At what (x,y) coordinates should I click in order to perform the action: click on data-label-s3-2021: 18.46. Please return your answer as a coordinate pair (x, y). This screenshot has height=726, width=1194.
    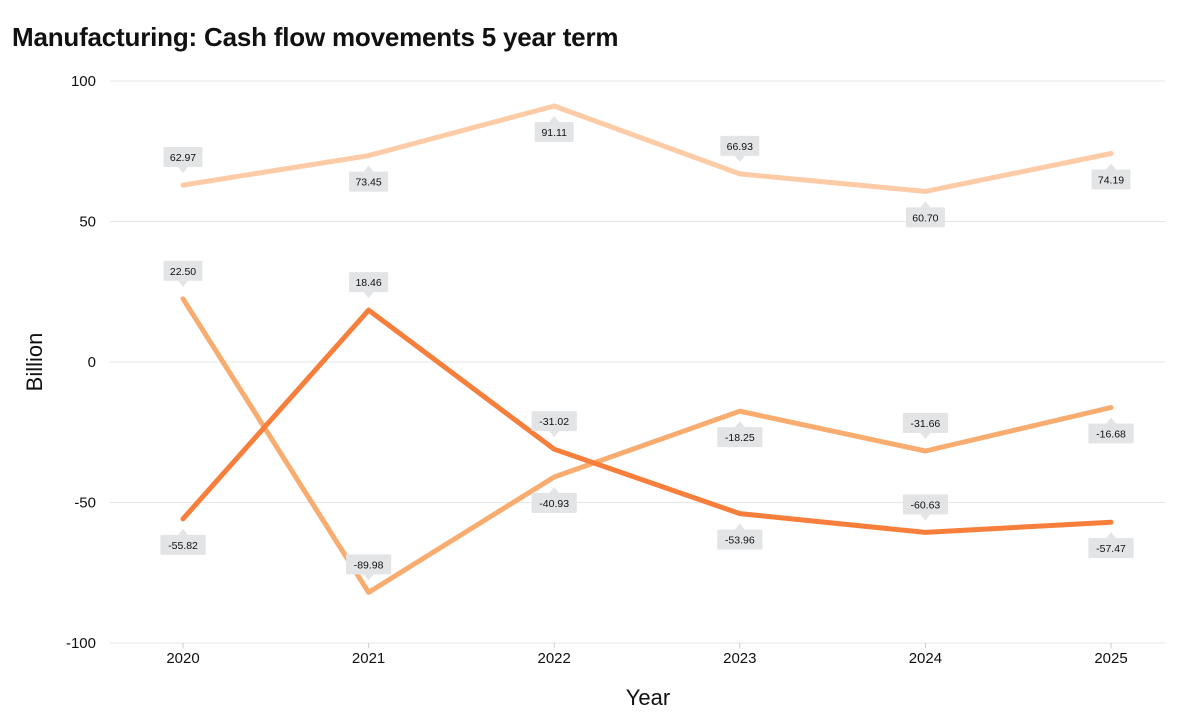
    Looking at the image, I should click on (369, 285).